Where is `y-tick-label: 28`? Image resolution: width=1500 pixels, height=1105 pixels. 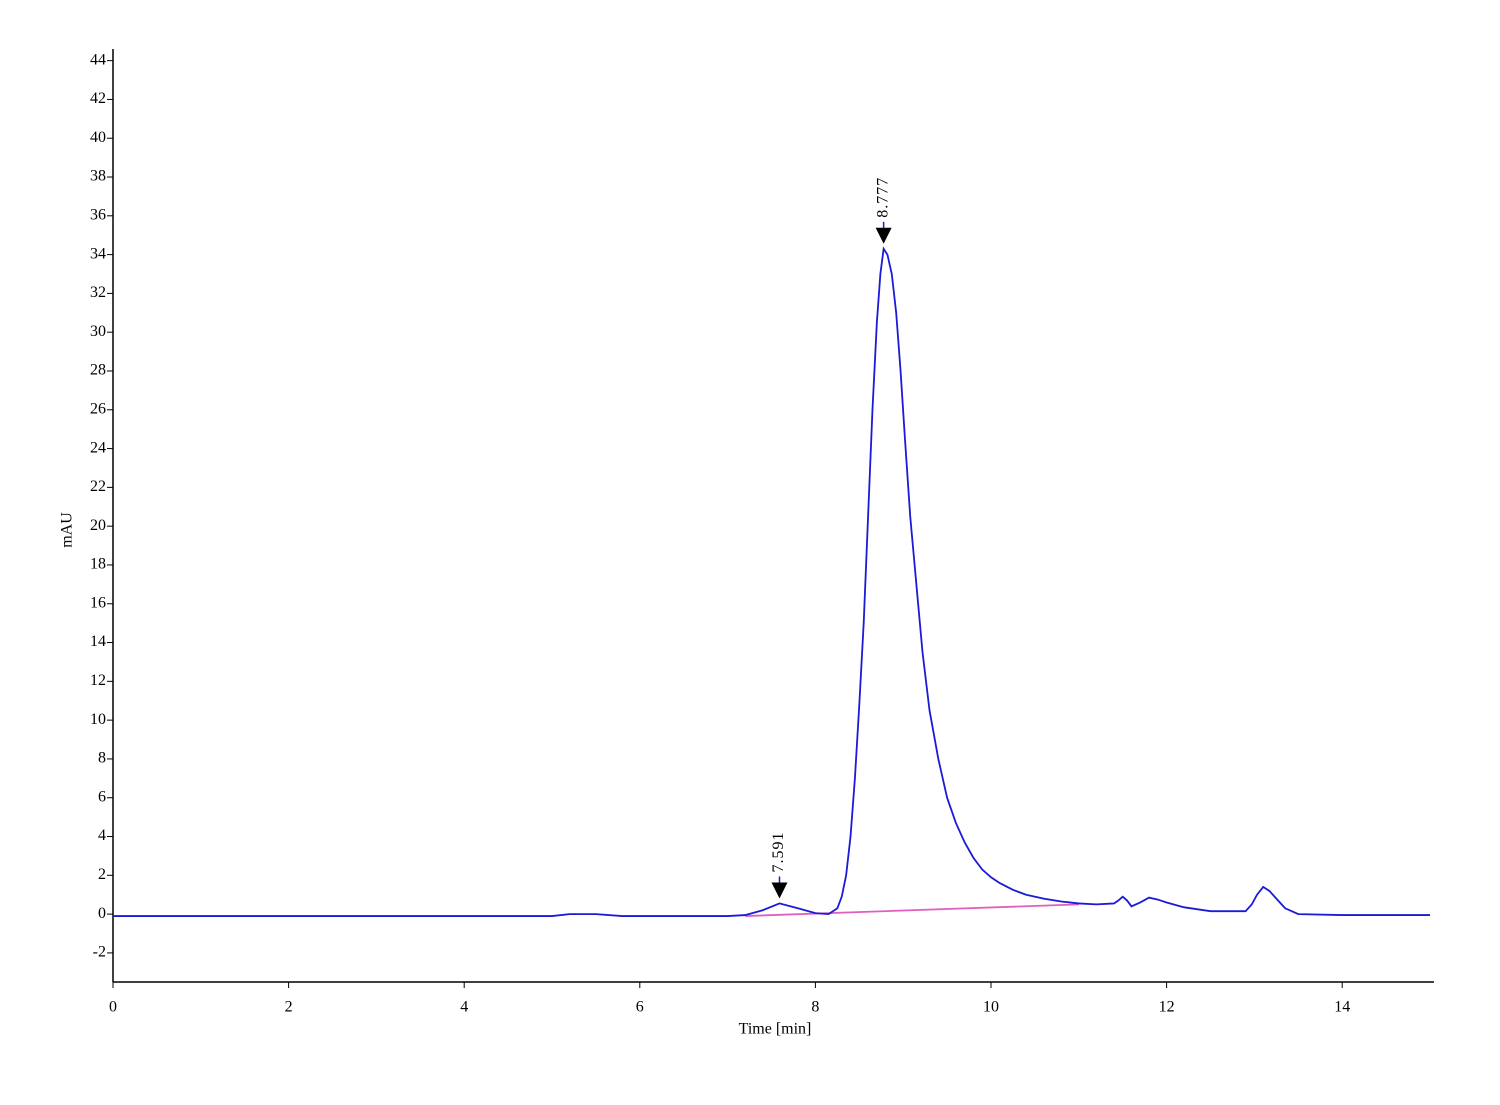 y-tick-label: 28 is located at coordinates (98, 370).